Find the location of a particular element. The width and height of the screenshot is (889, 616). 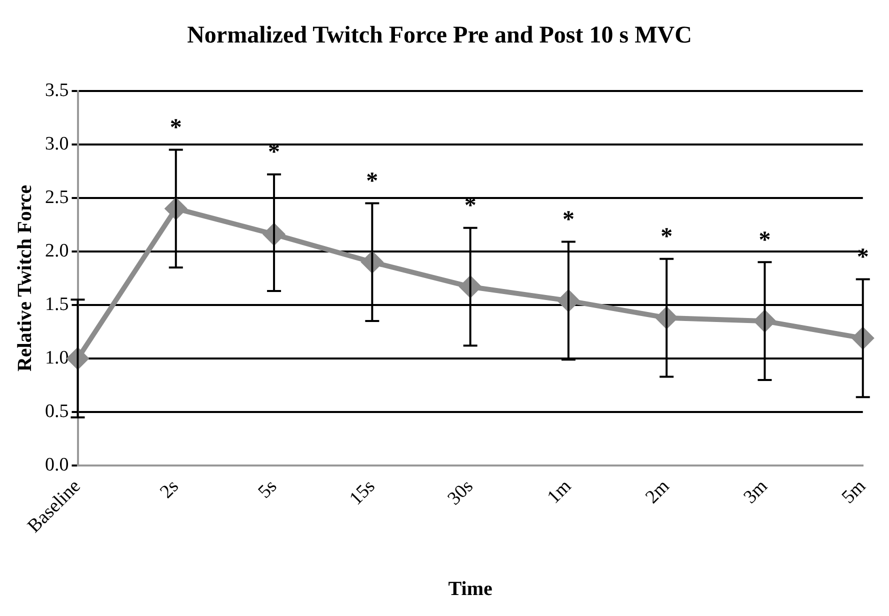

y-tick-label: 1.0 is located at coordinates (57, 358).